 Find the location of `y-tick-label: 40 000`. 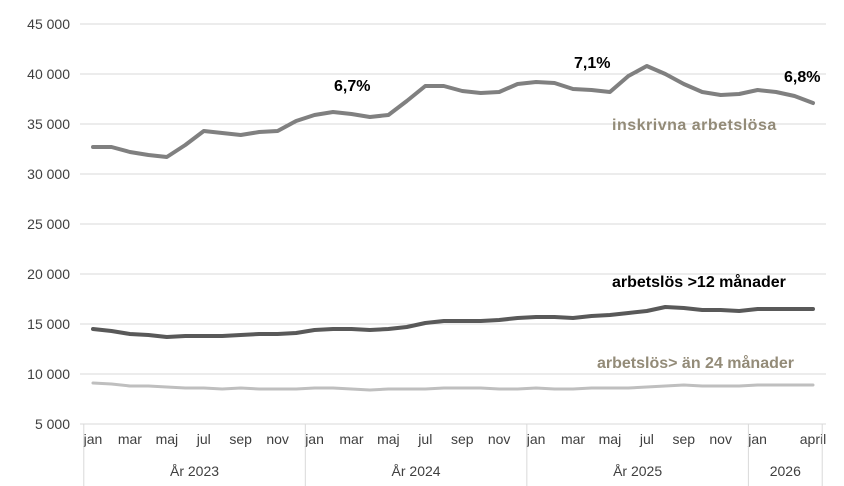

y-tick-label: 40 000 is located at coordinates (48, 74).